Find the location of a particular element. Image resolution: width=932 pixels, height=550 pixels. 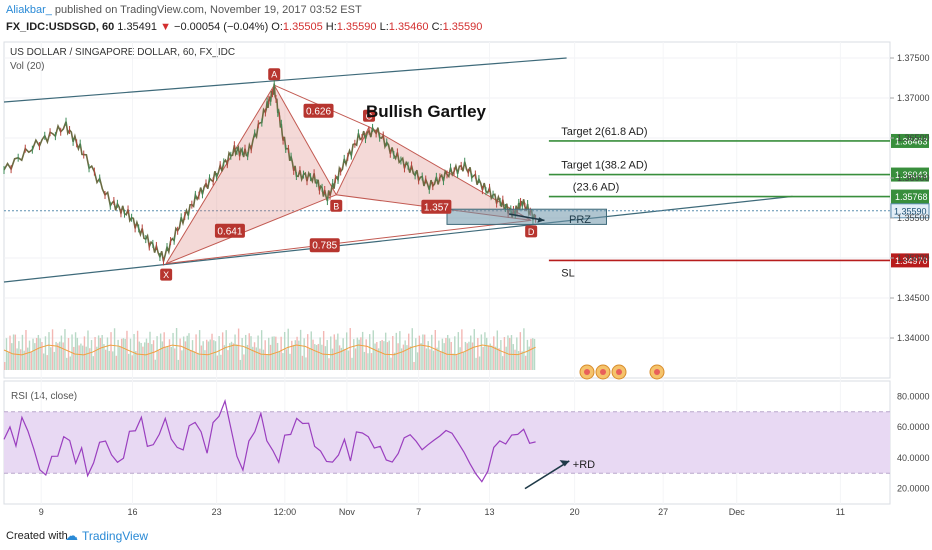

level-label: Target 1(38.2 AD) is located at coordinates (604, 166).